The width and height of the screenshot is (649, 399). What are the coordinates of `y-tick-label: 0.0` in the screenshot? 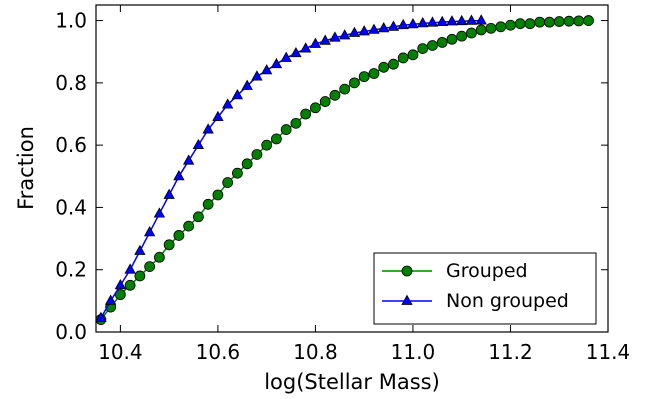 It's located at (71, 332).